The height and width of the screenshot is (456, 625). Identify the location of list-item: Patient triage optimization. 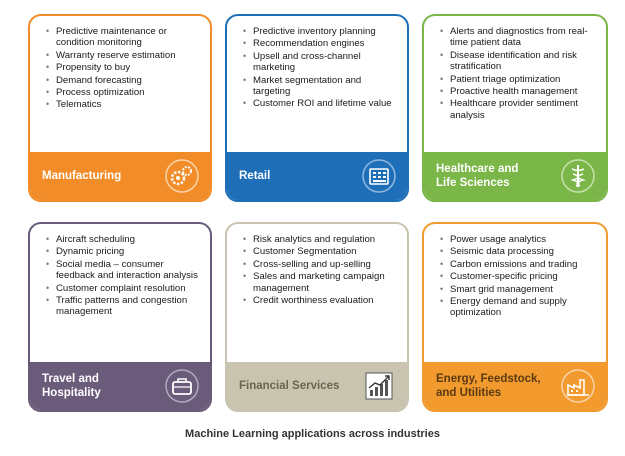
(520, 80).